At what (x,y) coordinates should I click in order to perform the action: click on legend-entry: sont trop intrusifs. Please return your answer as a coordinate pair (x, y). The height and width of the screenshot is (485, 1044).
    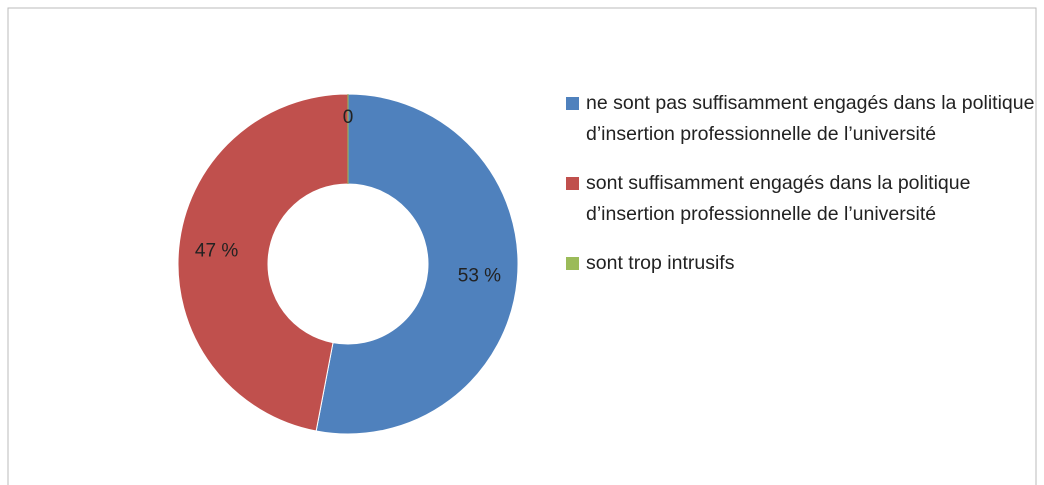
    Looking at the image, I should click on (801, 263).